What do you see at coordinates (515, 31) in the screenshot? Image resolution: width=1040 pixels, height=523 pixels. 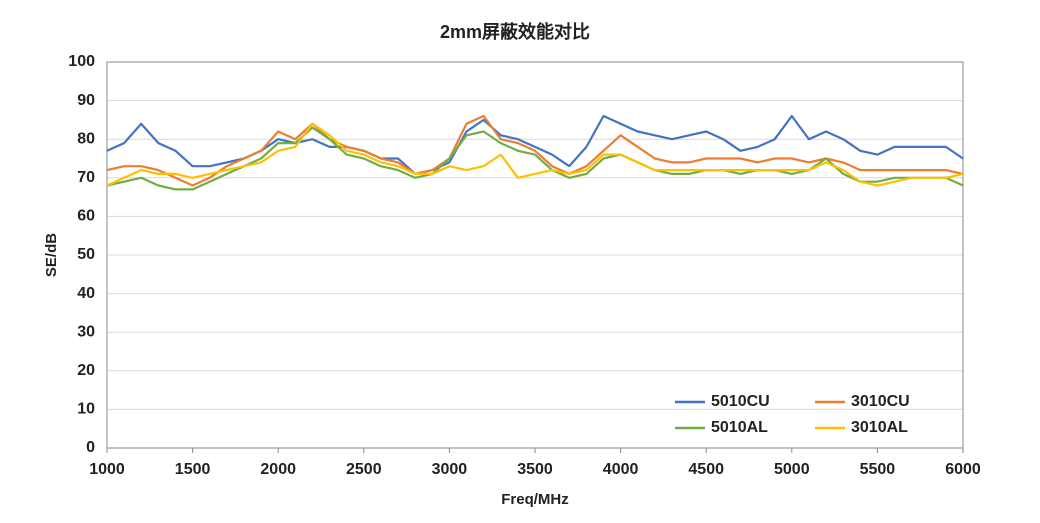 I see `chart-title: 2mm屏蔽效能对比` at bounding box center [515, 31].